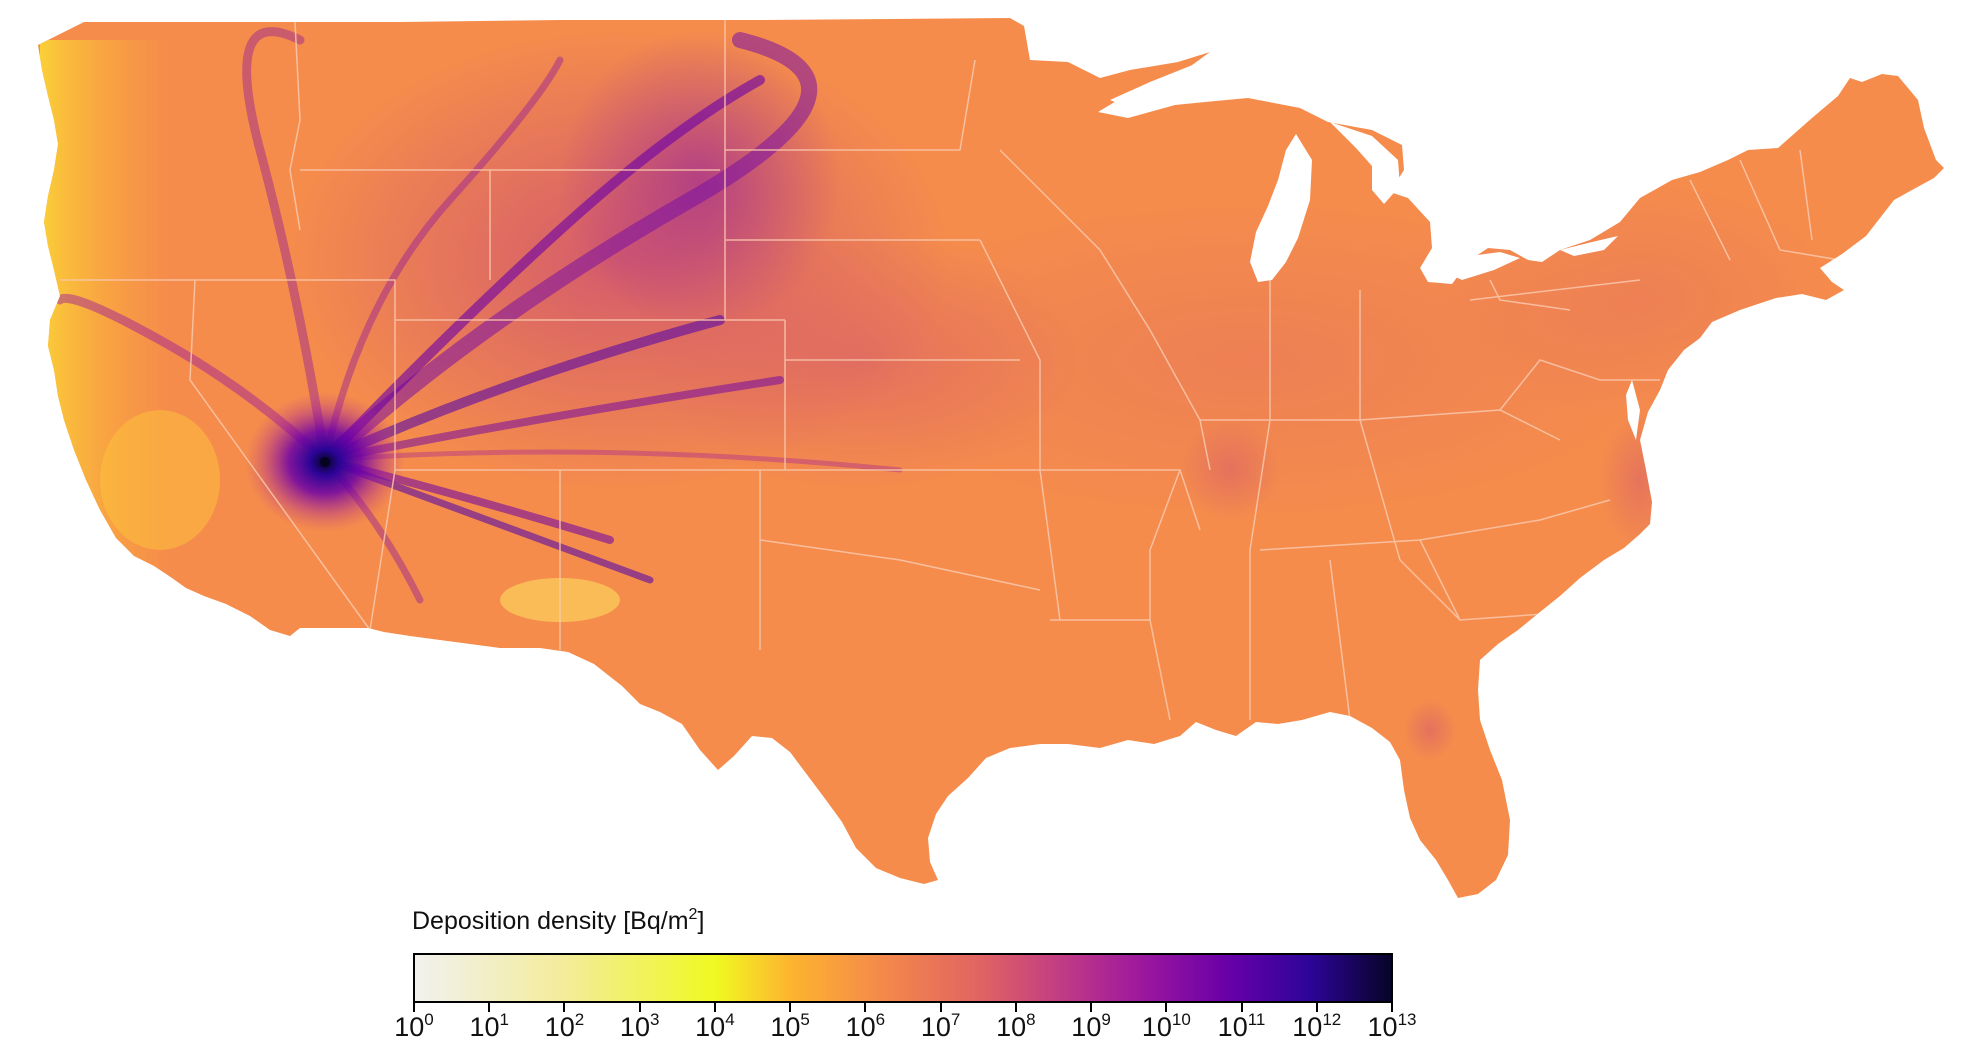 The width and height of the screenshot is (1971, 1053). I want to click on colorbar-tick-label: 10⁰, so click(414, 1026).